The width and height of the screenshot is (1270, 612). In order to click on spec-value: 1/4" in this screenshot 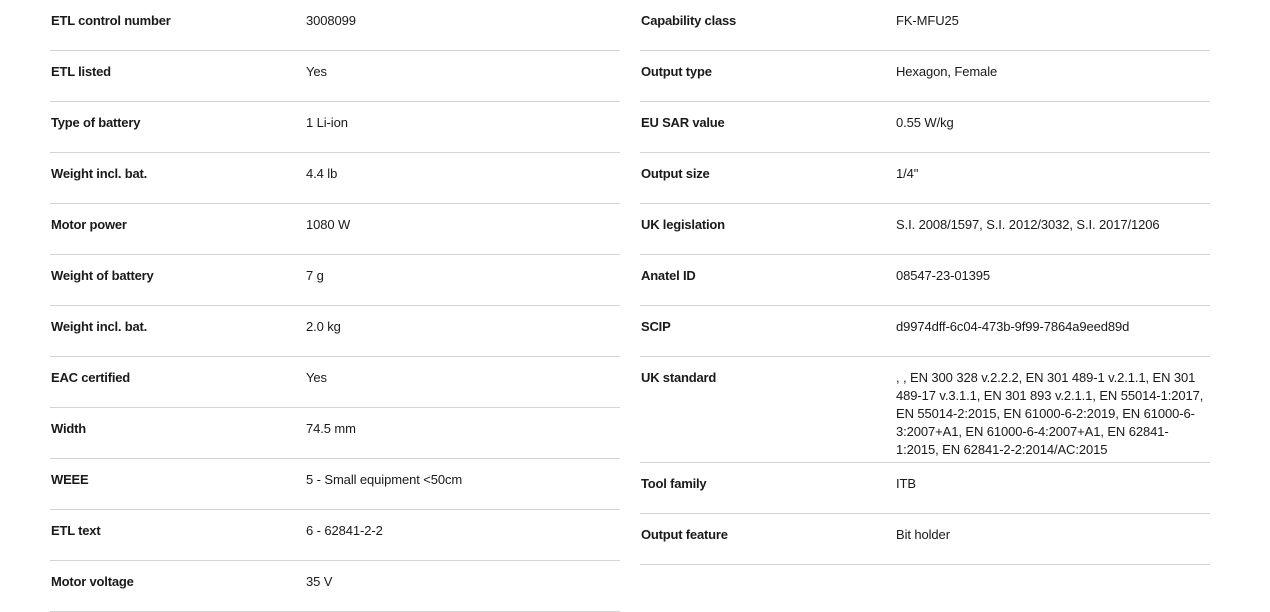, I will do `click(907, 173)`.